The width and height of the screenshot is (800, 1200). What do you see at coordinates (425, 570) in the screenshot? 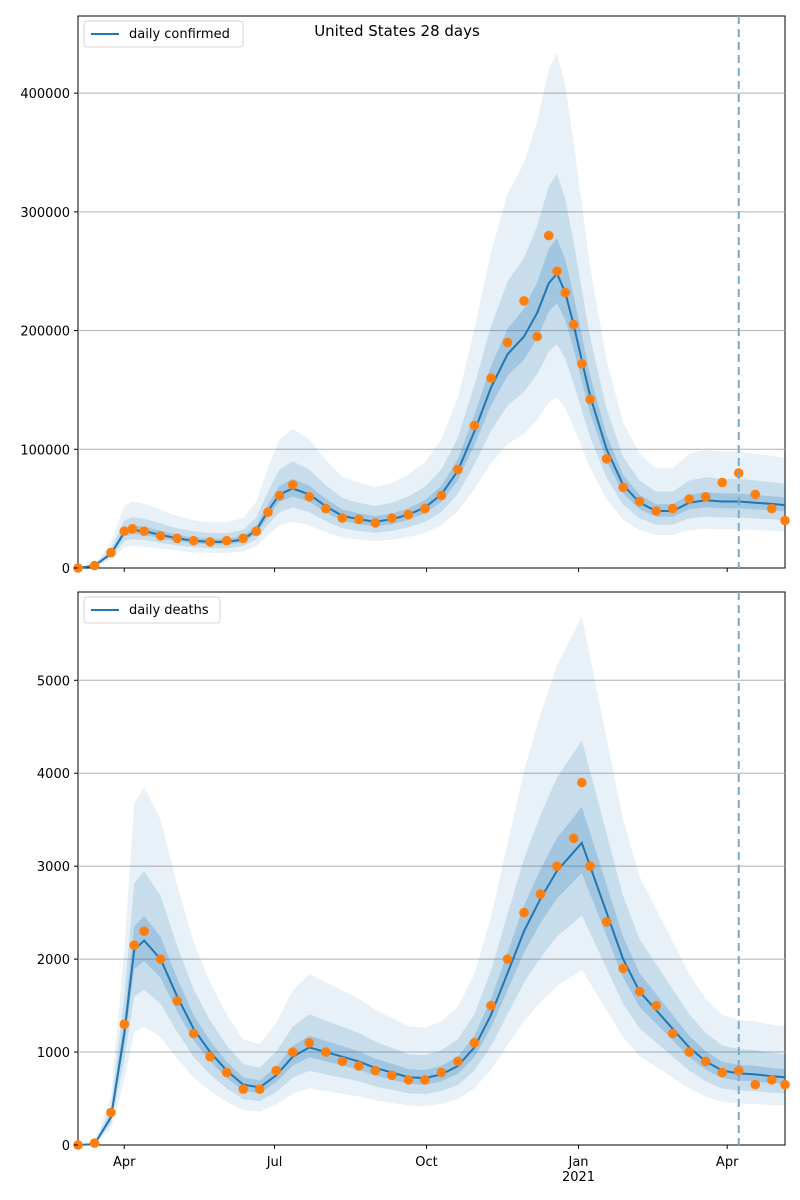
I see `confirmed-xticks` at bounding box center [425, 570].